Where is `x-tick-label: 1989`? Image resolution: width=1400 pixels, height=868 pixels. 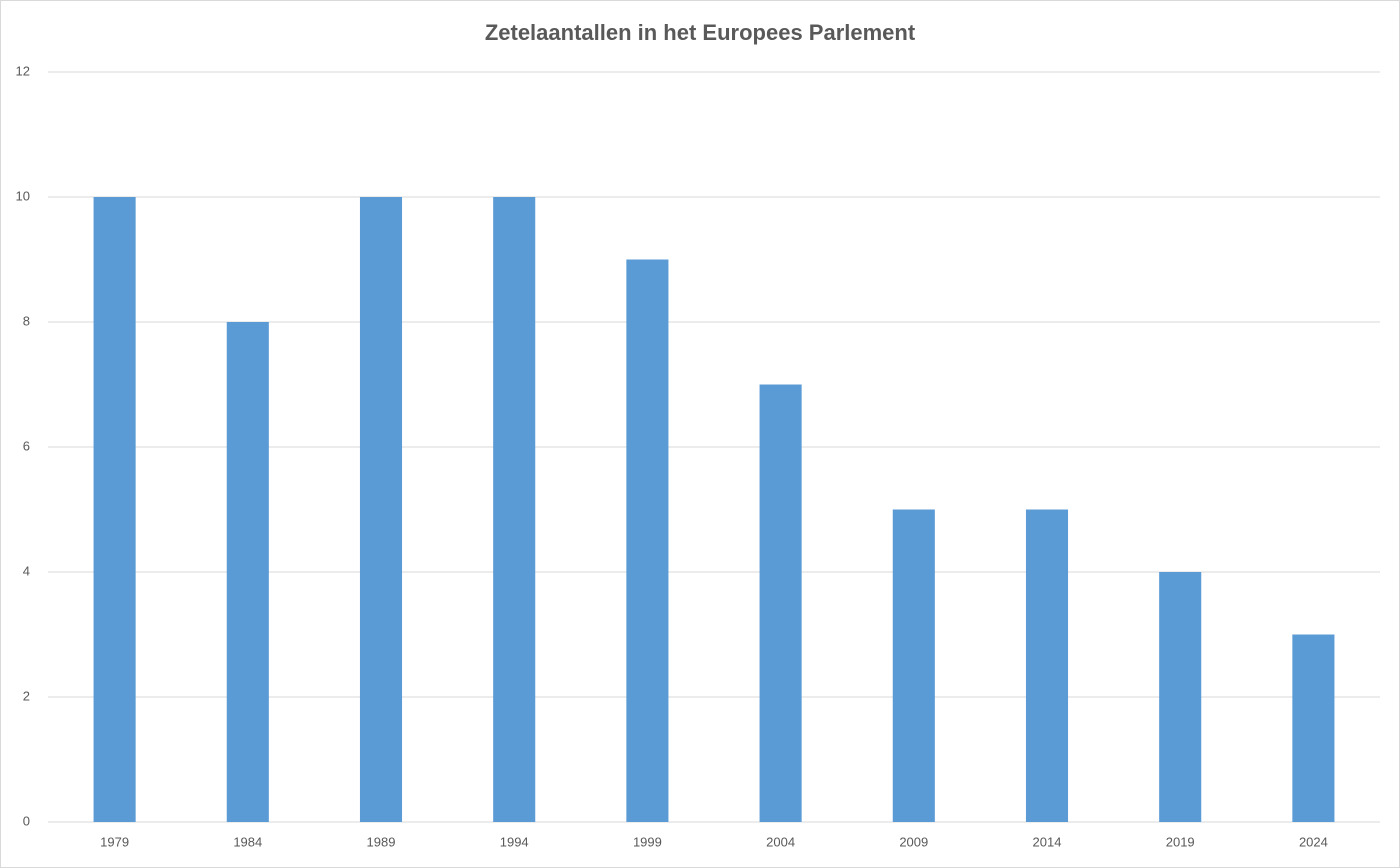
x-tick-label: 1989 is located at coordinates (381, 841).